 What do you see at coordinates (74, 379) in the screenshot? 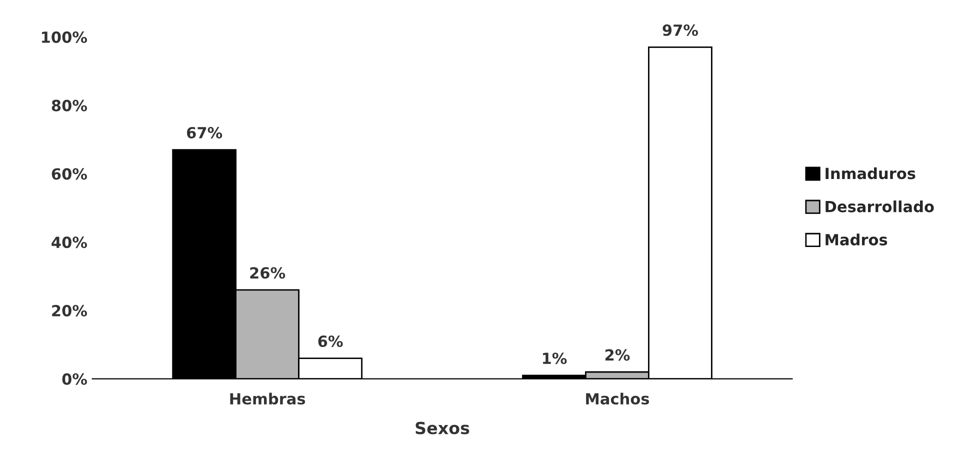
I see `y-tick-label: 0%` at bounding box center [74, 379].